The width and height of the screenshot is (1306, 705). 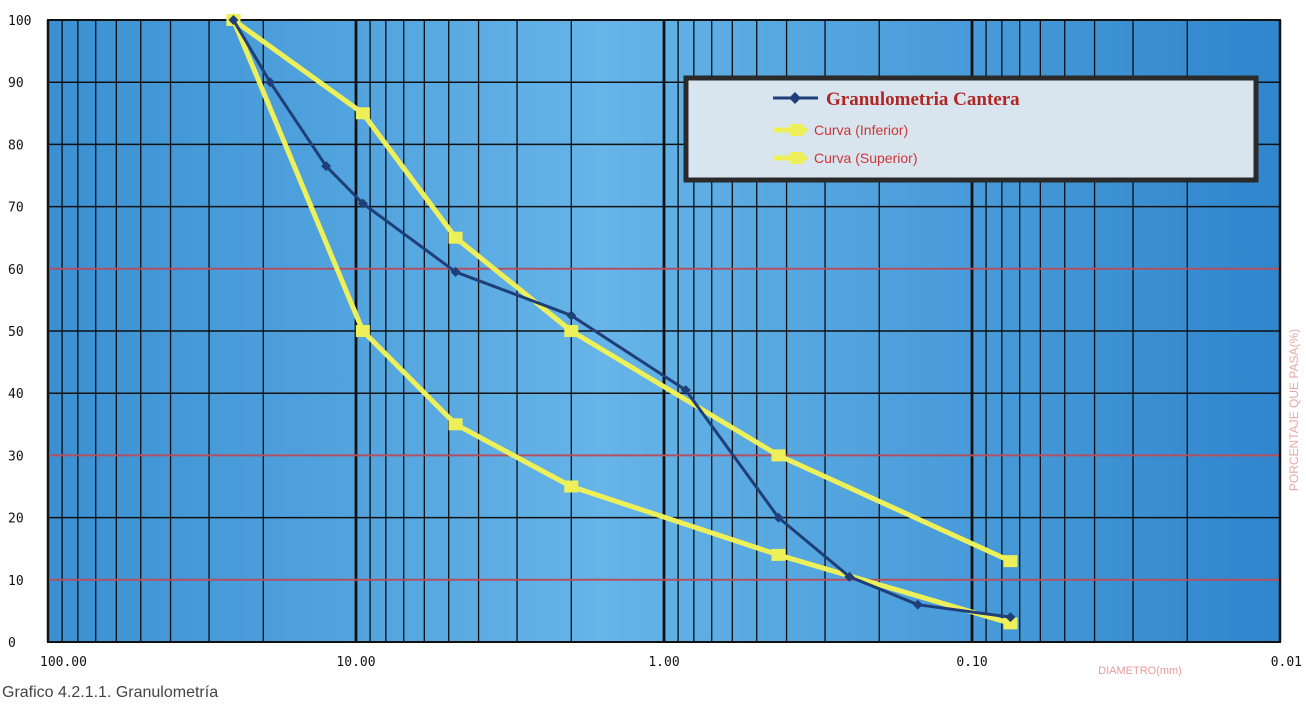 I want to click on x-tick-label: 0.10, so click(x=971, y=662).